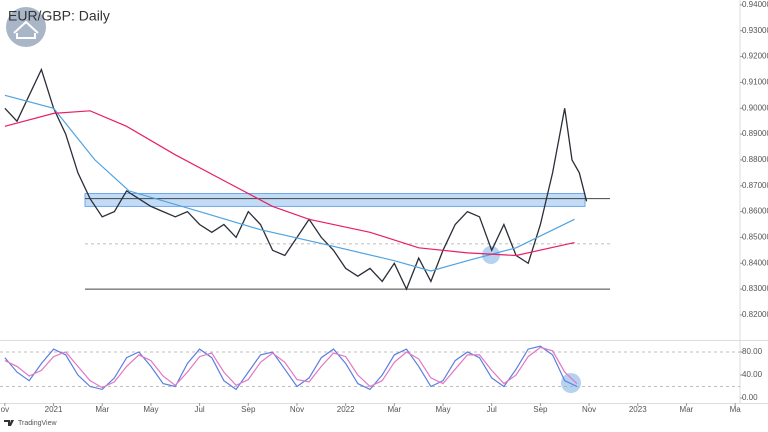  I want to click on x-tick-label: ov, so click(5, 409).